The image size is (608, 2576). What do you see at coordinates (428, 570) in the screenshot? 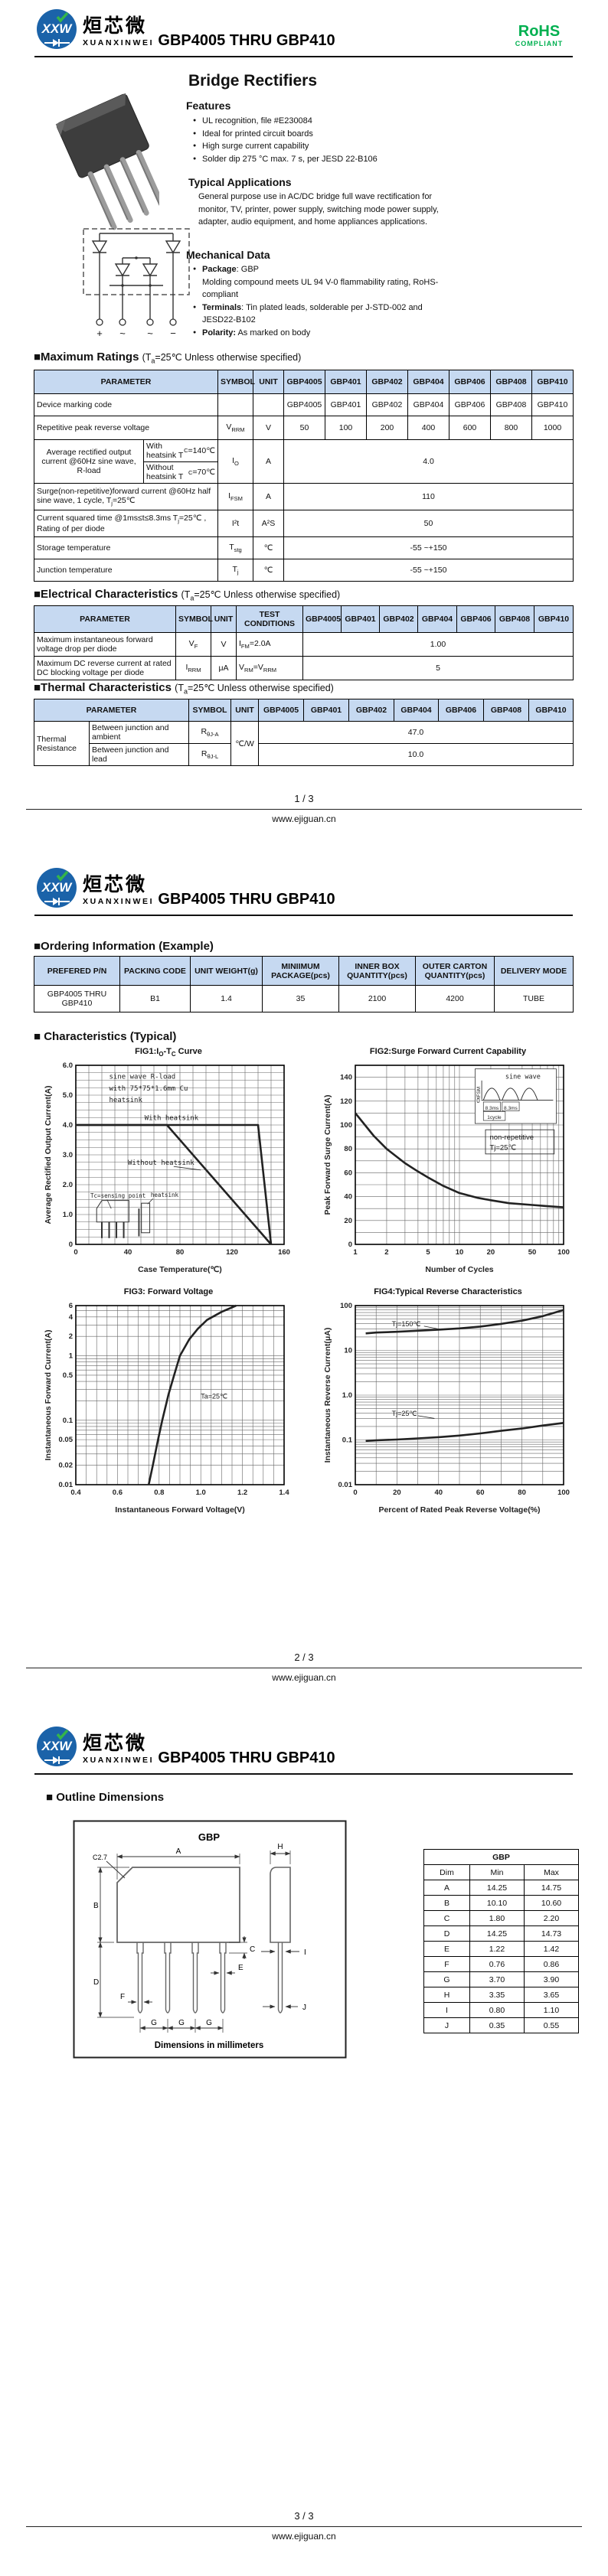
I see `value-cell: -55 ~+150` at bounding box center [428, 570].